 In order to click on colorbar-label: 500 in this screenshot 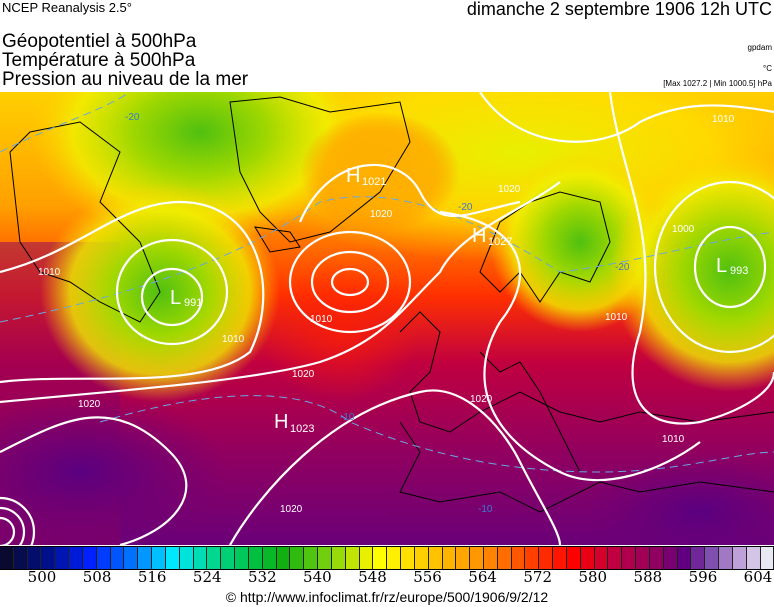, I will do `click(42, 577)`.